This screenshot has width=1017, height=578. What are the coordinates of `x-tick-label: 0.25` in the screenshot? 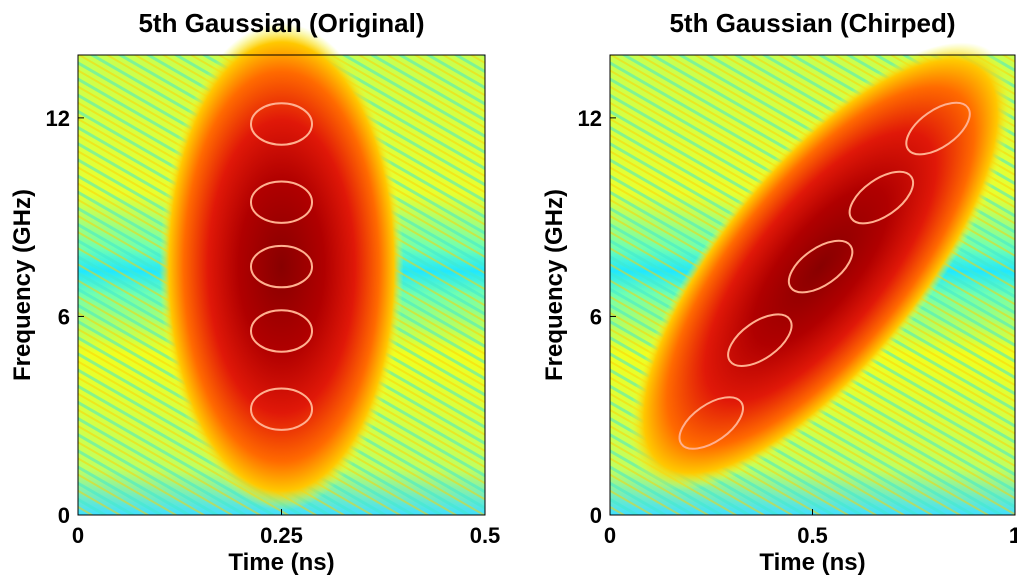 It's located at (281, 535).